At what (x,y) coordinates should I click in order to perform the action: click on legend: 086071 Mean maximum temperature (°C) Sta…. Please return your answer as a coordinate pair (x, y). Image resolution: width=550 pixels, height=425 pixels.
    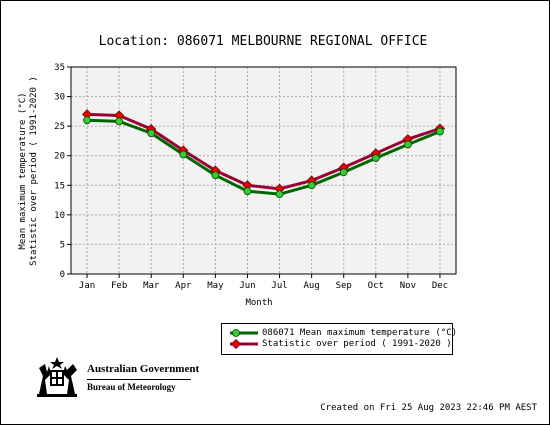
    Looking at the image, I should click on (339, 339).